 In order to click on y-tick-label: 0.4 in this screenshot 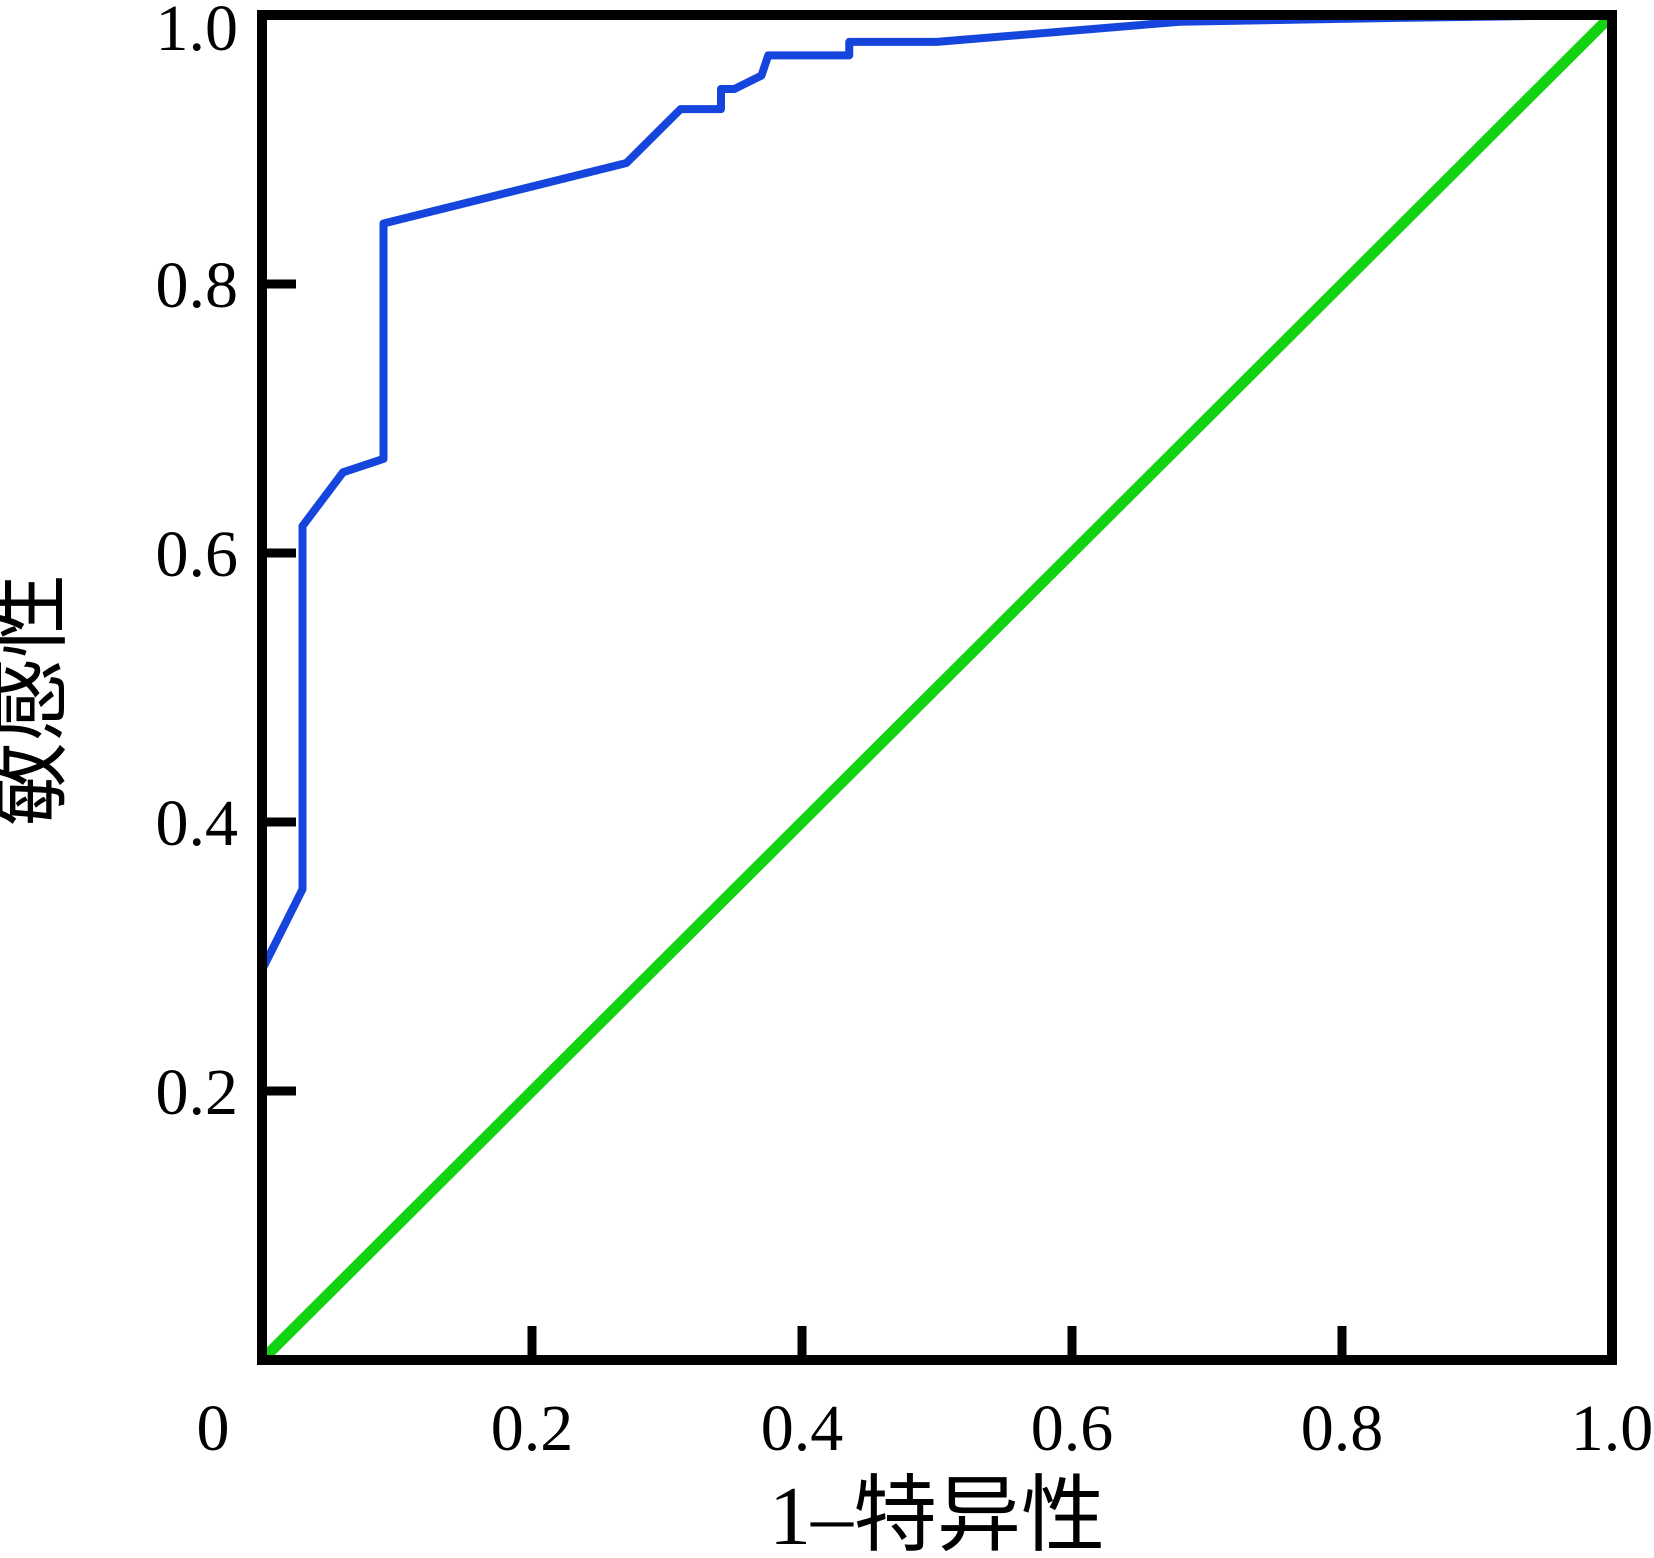, I will do `click(197, 823)`.